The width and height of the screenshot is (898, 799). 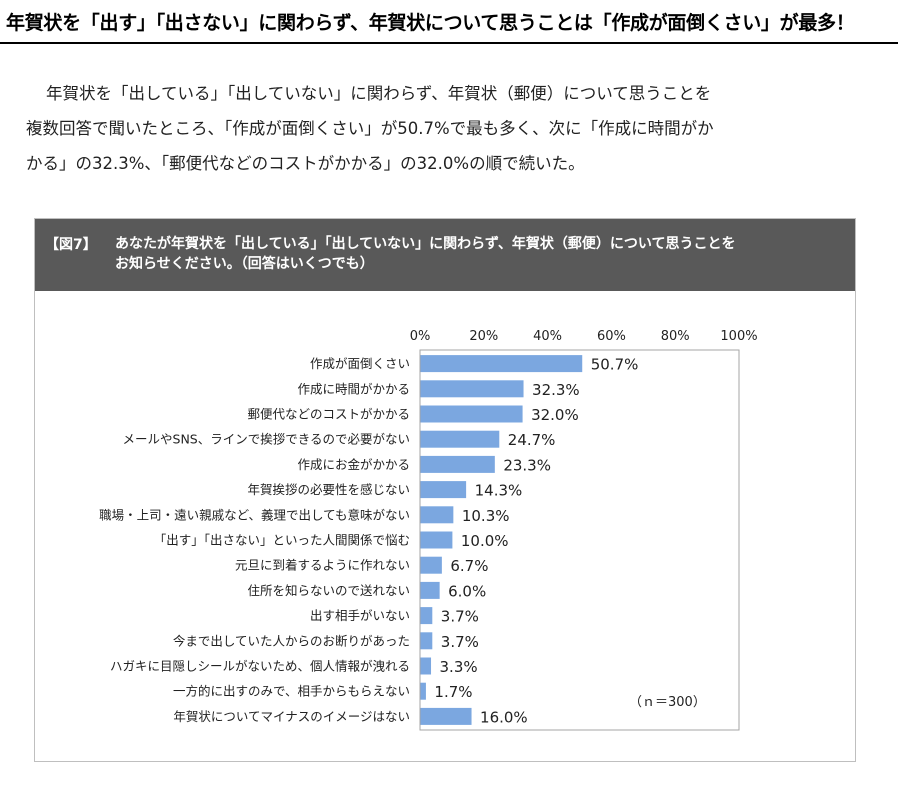 What do you see at coordinates (420, 336) in the screenshot?
I see `x-tick-label: 0%` at bounding box center [420, 336].